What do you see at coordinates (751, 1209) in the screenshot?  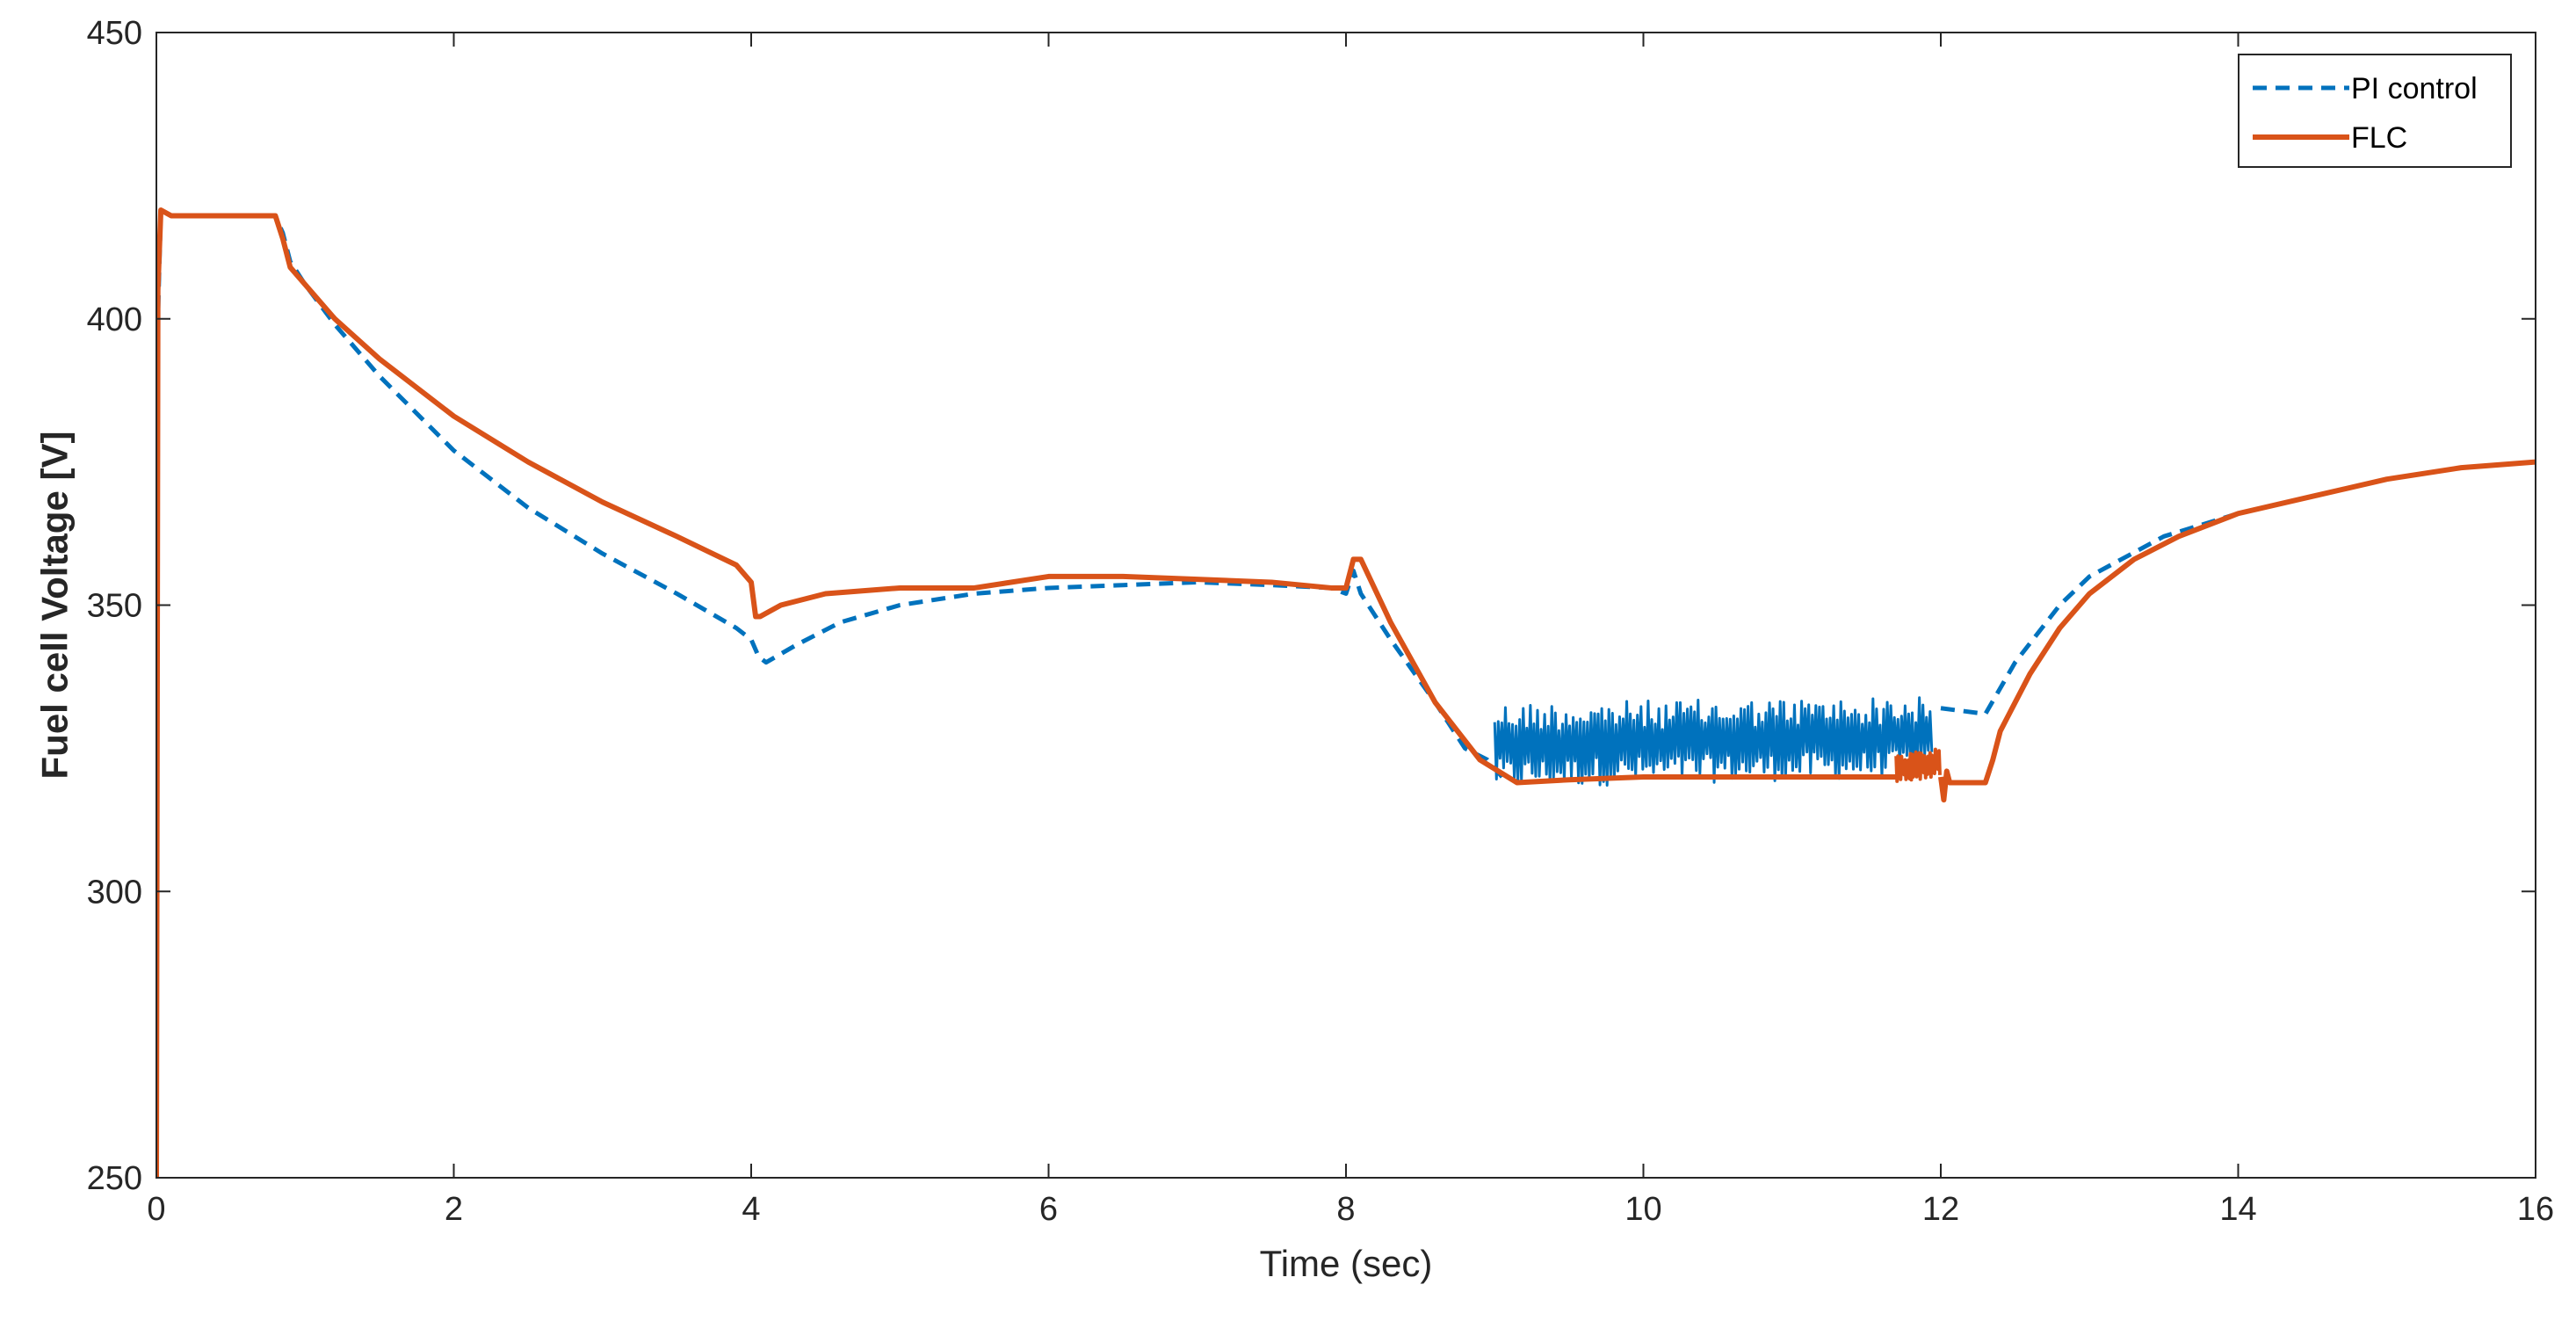 I see `x-tick-label: 4` at bounding box center [751, 1209].